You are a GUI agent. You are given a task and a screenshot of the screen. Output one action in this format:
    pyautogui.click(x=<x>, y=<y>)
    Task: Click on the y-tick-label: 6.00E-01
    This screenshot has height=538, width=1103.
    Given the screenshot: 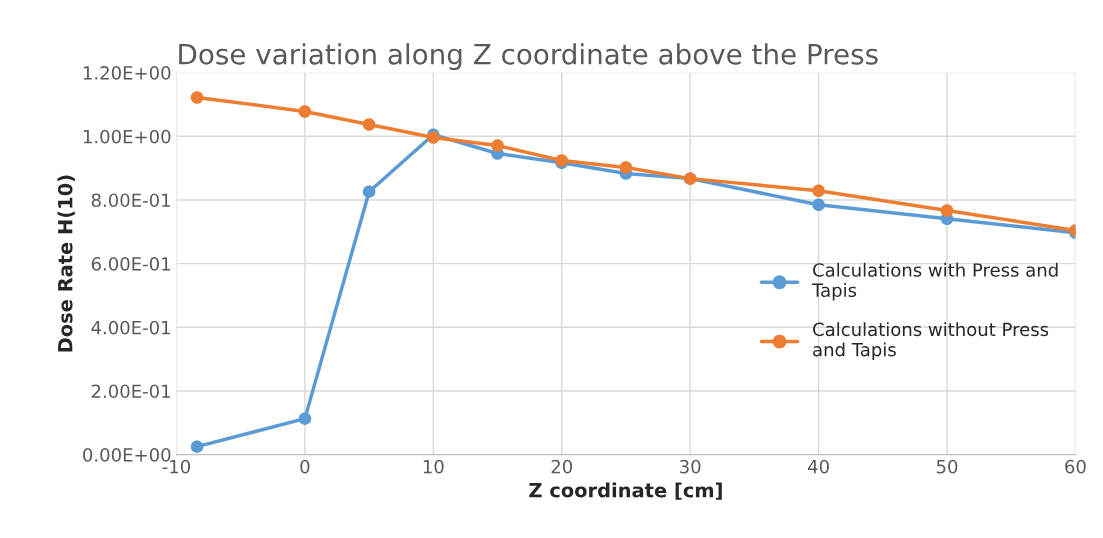 What is the action you would take?
    pyautogui.click(x=130, y=264)
    